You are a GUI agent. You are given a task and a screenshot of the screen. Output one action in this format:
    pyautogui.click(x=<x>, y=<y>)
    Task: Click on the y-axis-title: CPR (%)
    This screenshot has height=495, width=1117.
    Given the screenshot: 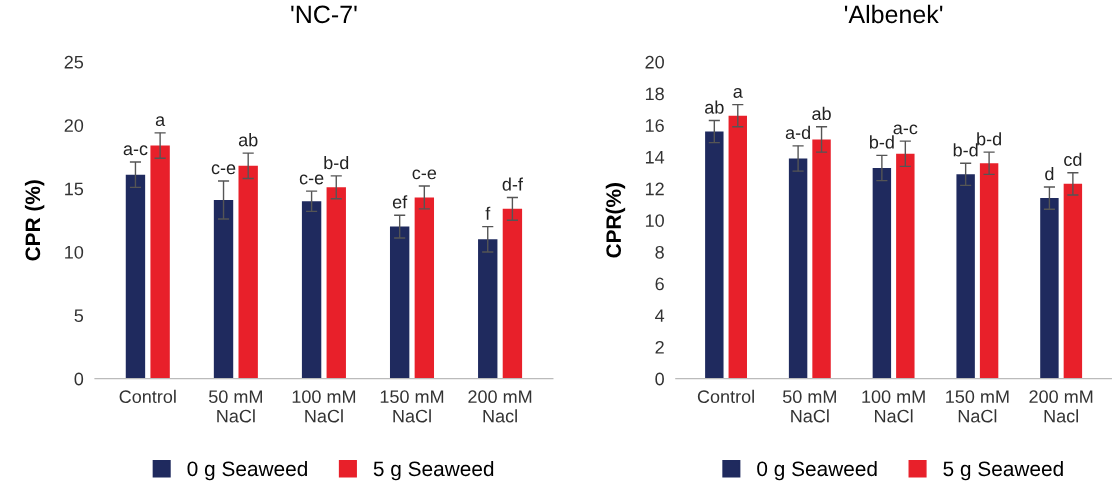 What is the action you would take?
    pyautogui.click(x=34, y=220)
    